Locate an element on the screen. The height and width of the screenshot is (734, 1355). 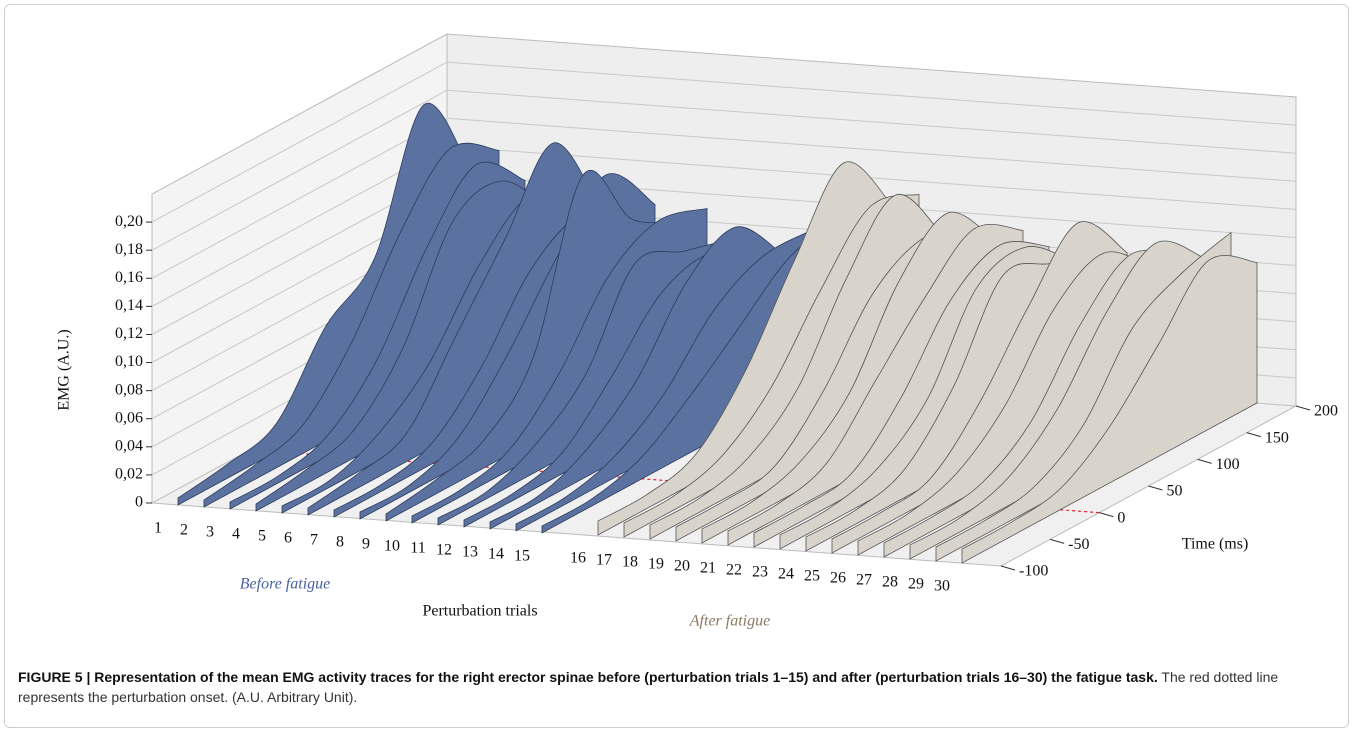
trial-label: 23 is located at coordinates (760, 572).